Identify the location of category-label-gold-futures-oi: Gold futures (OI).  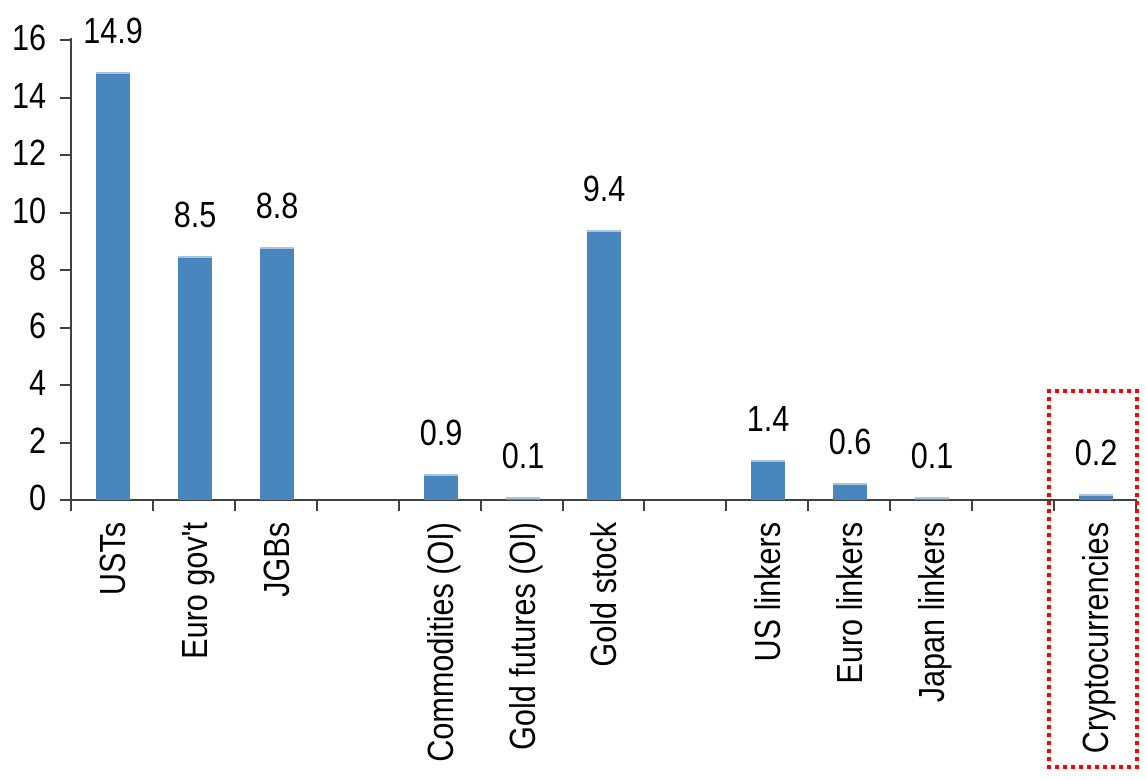
(522, 636).